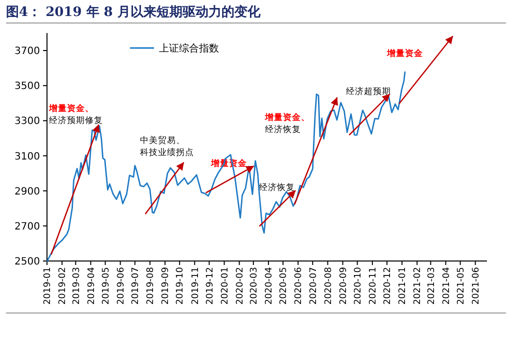 Image resolution: width=517 pixels, height=338 pixels. Describe the element at coordinates (313, 286) in the screenshot. I see `x-tick-label: 2020-07` at that location.